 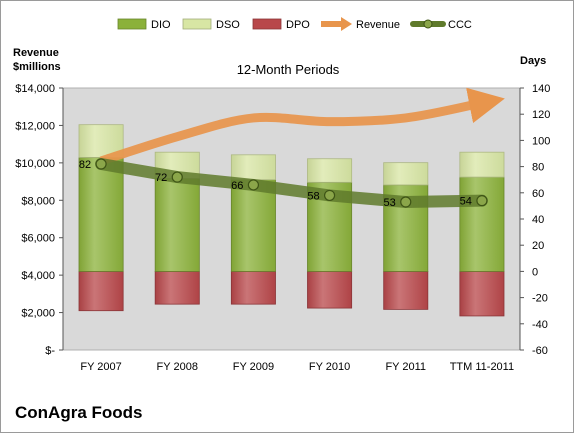 What do you see at coordinates (540, 299) in the screenshot?
I see `right-tick-label: -20` at bounding box center [540, 299].